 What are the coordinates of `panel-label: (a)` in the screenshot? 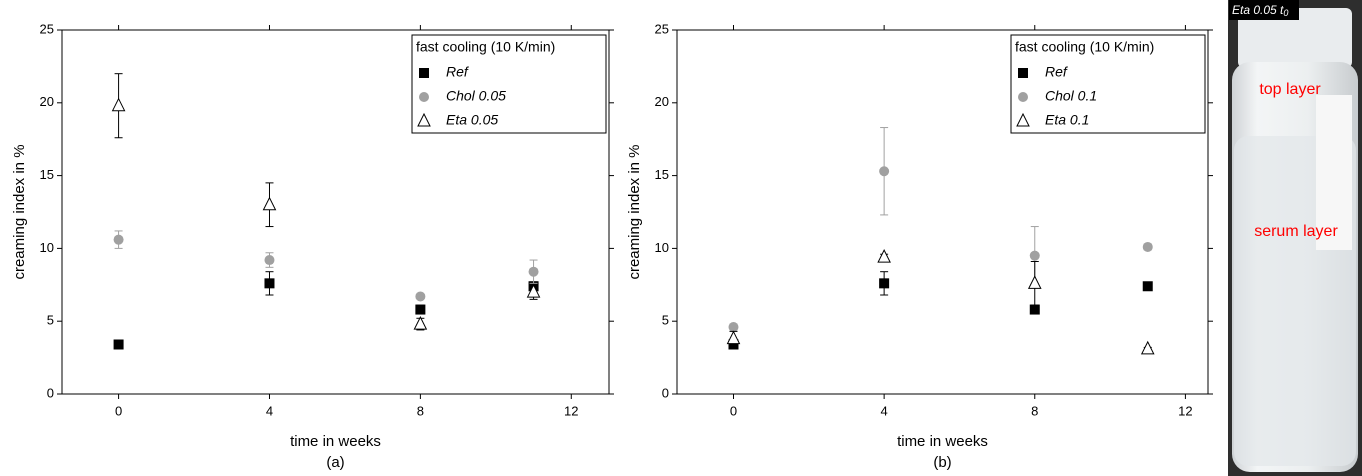 It's located at (335, 462).